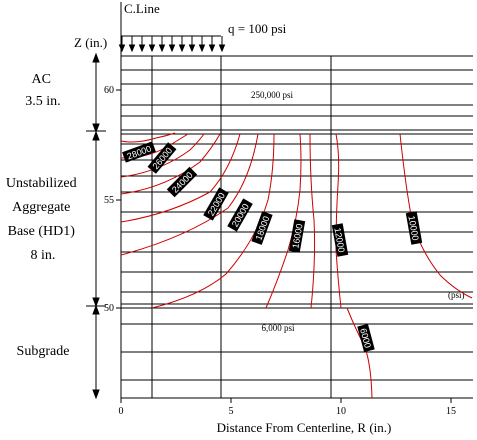  I want to click on contour-label-text: 16000, so click(297, 236).